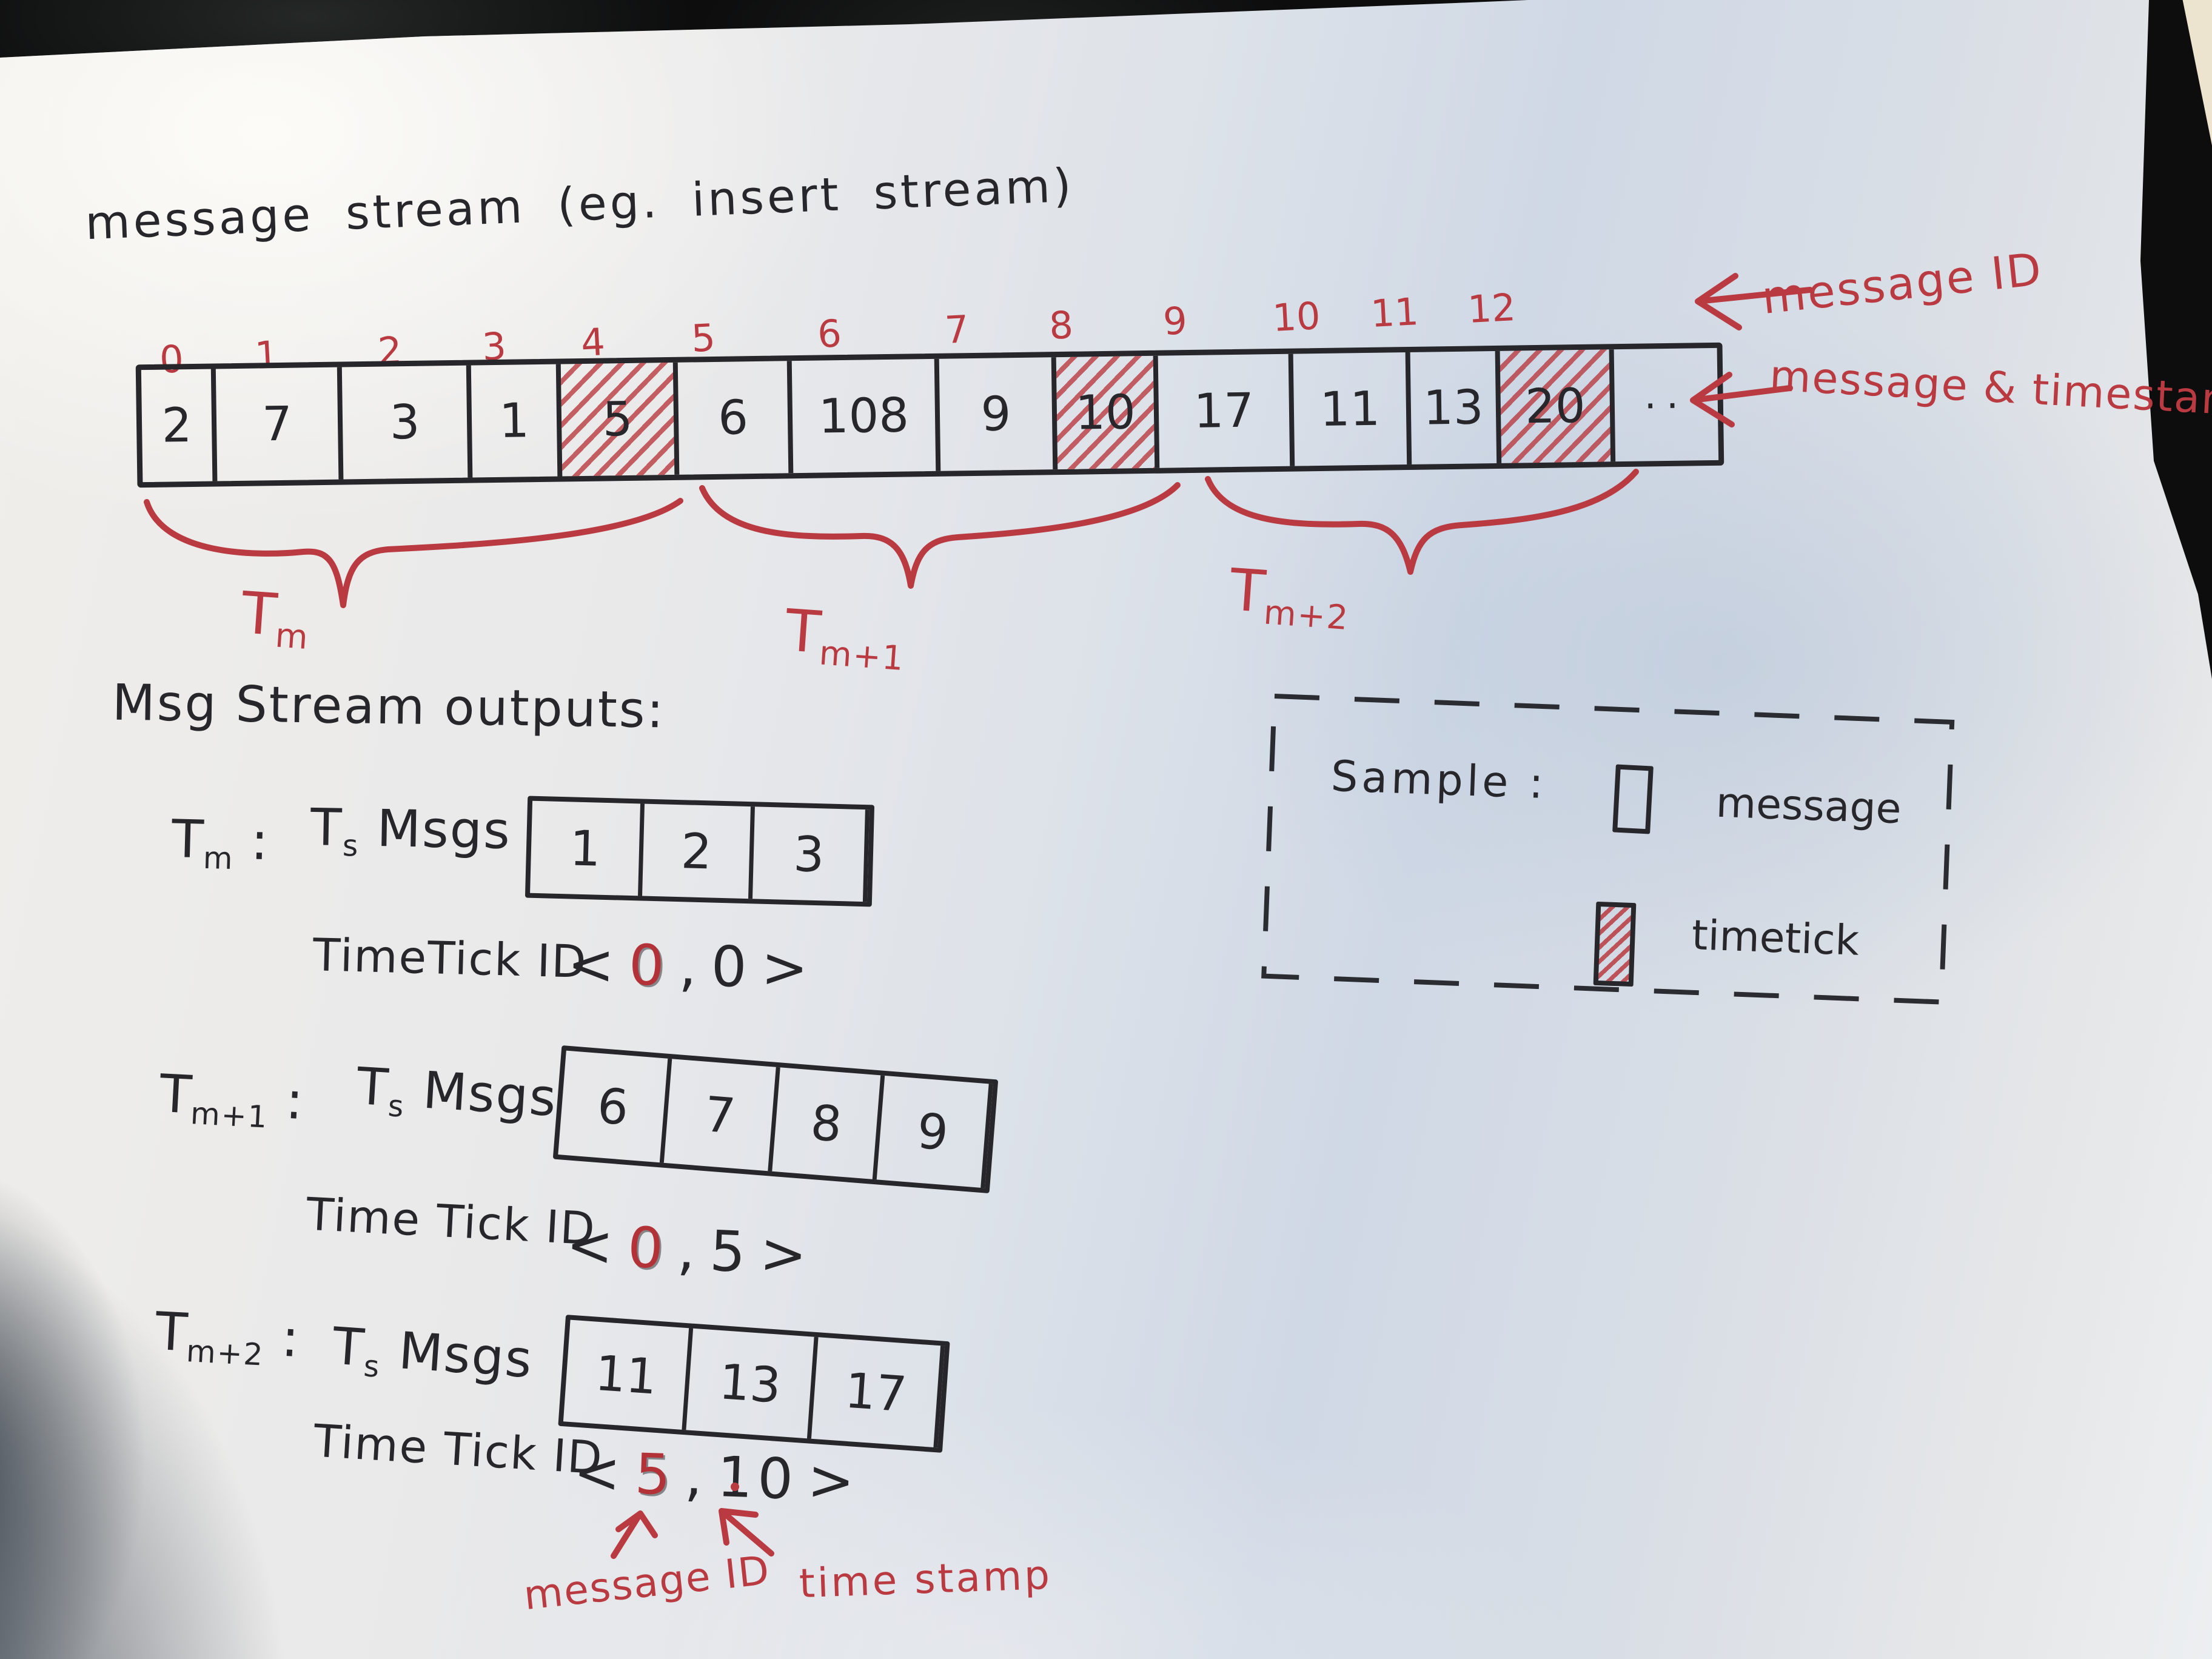 The image size is (2212, 1659). What do you see at coordinates (1174, 321) in the screenshot?
I see `stream-index-label: 9` at bounding box center [1174, 321].